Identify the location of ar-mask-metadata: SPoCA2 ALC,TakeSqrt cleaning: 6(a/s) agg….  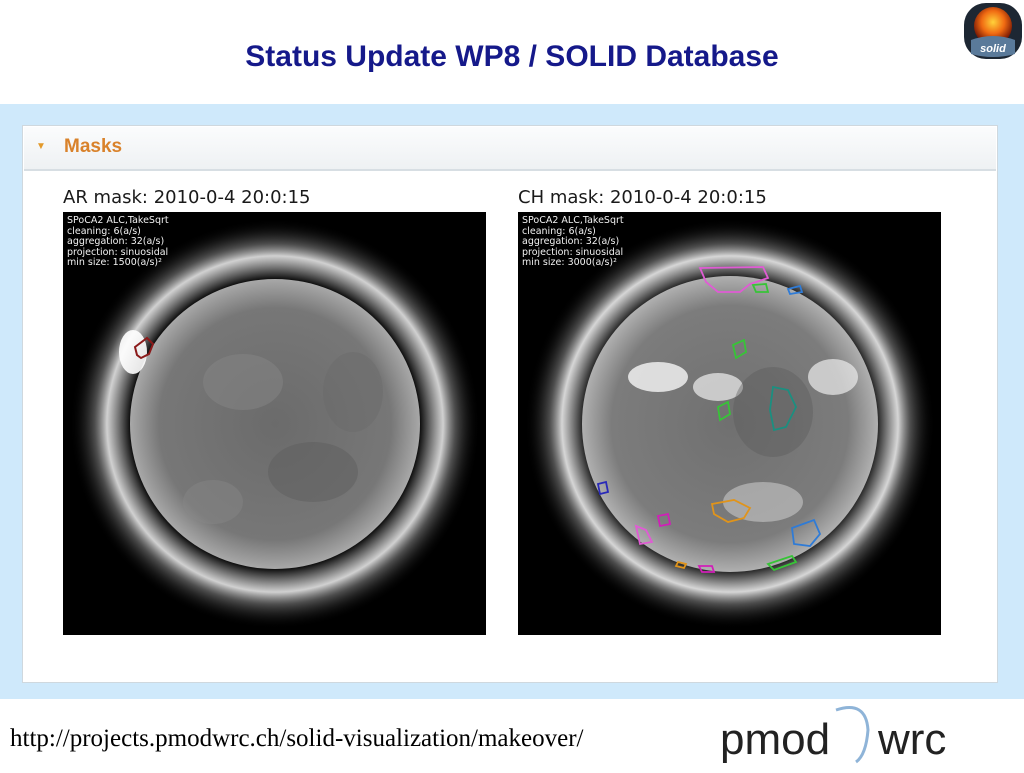
(118, 241).